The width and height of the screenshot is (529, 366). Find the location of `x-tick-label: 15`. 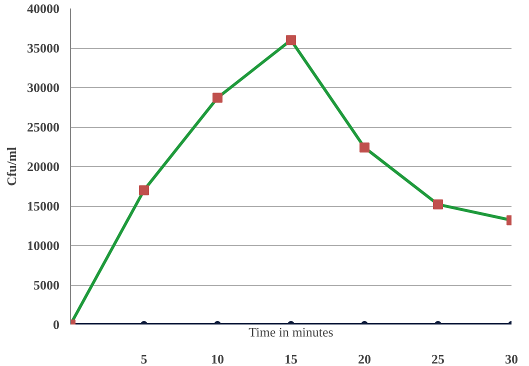

x-tick-label: 15 is located at coordinates (291, 359).